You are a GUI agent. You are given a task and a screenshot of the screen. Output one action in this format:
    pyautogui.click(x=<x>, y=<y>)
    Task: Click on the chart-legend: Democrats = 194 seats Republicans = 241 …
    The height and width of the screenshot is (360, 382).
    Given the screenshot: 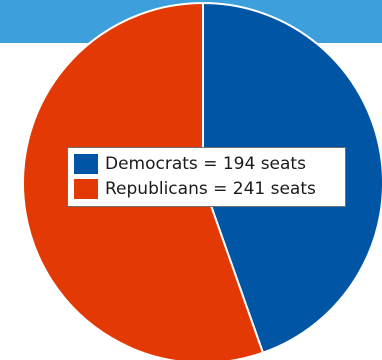 What is the action you would take?
    pyautogui.click(x=206, y=177)
    